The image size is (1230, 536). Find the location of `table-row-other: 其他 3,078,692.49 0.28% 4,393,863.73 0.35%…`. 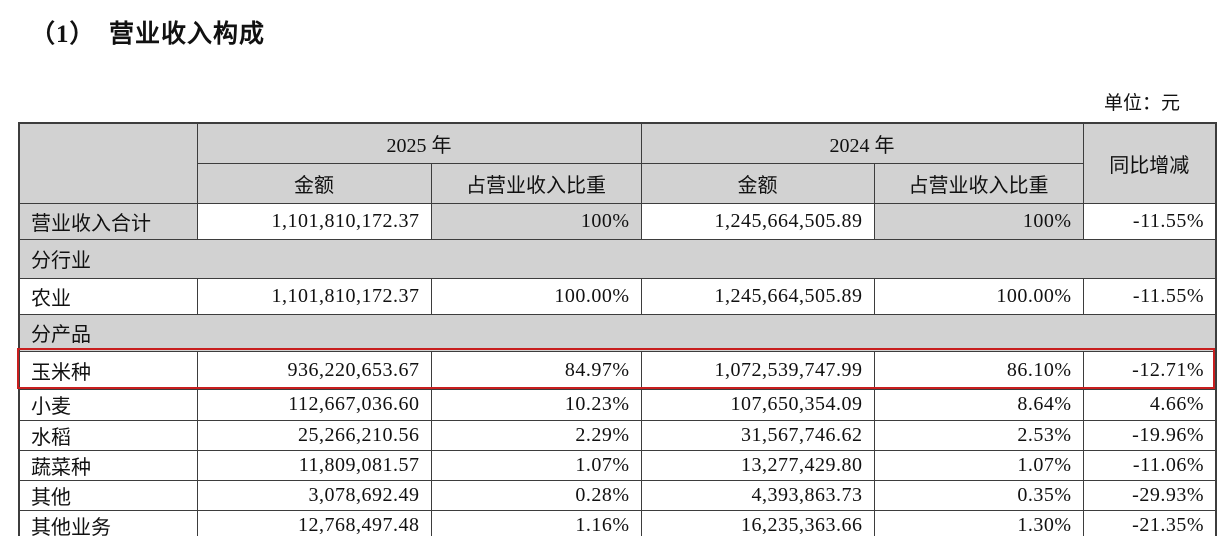

table-row-other: 其他 3,078,692.49 0.28% 4,393,863.73 0.35%… is located at coordinates (617, 495).